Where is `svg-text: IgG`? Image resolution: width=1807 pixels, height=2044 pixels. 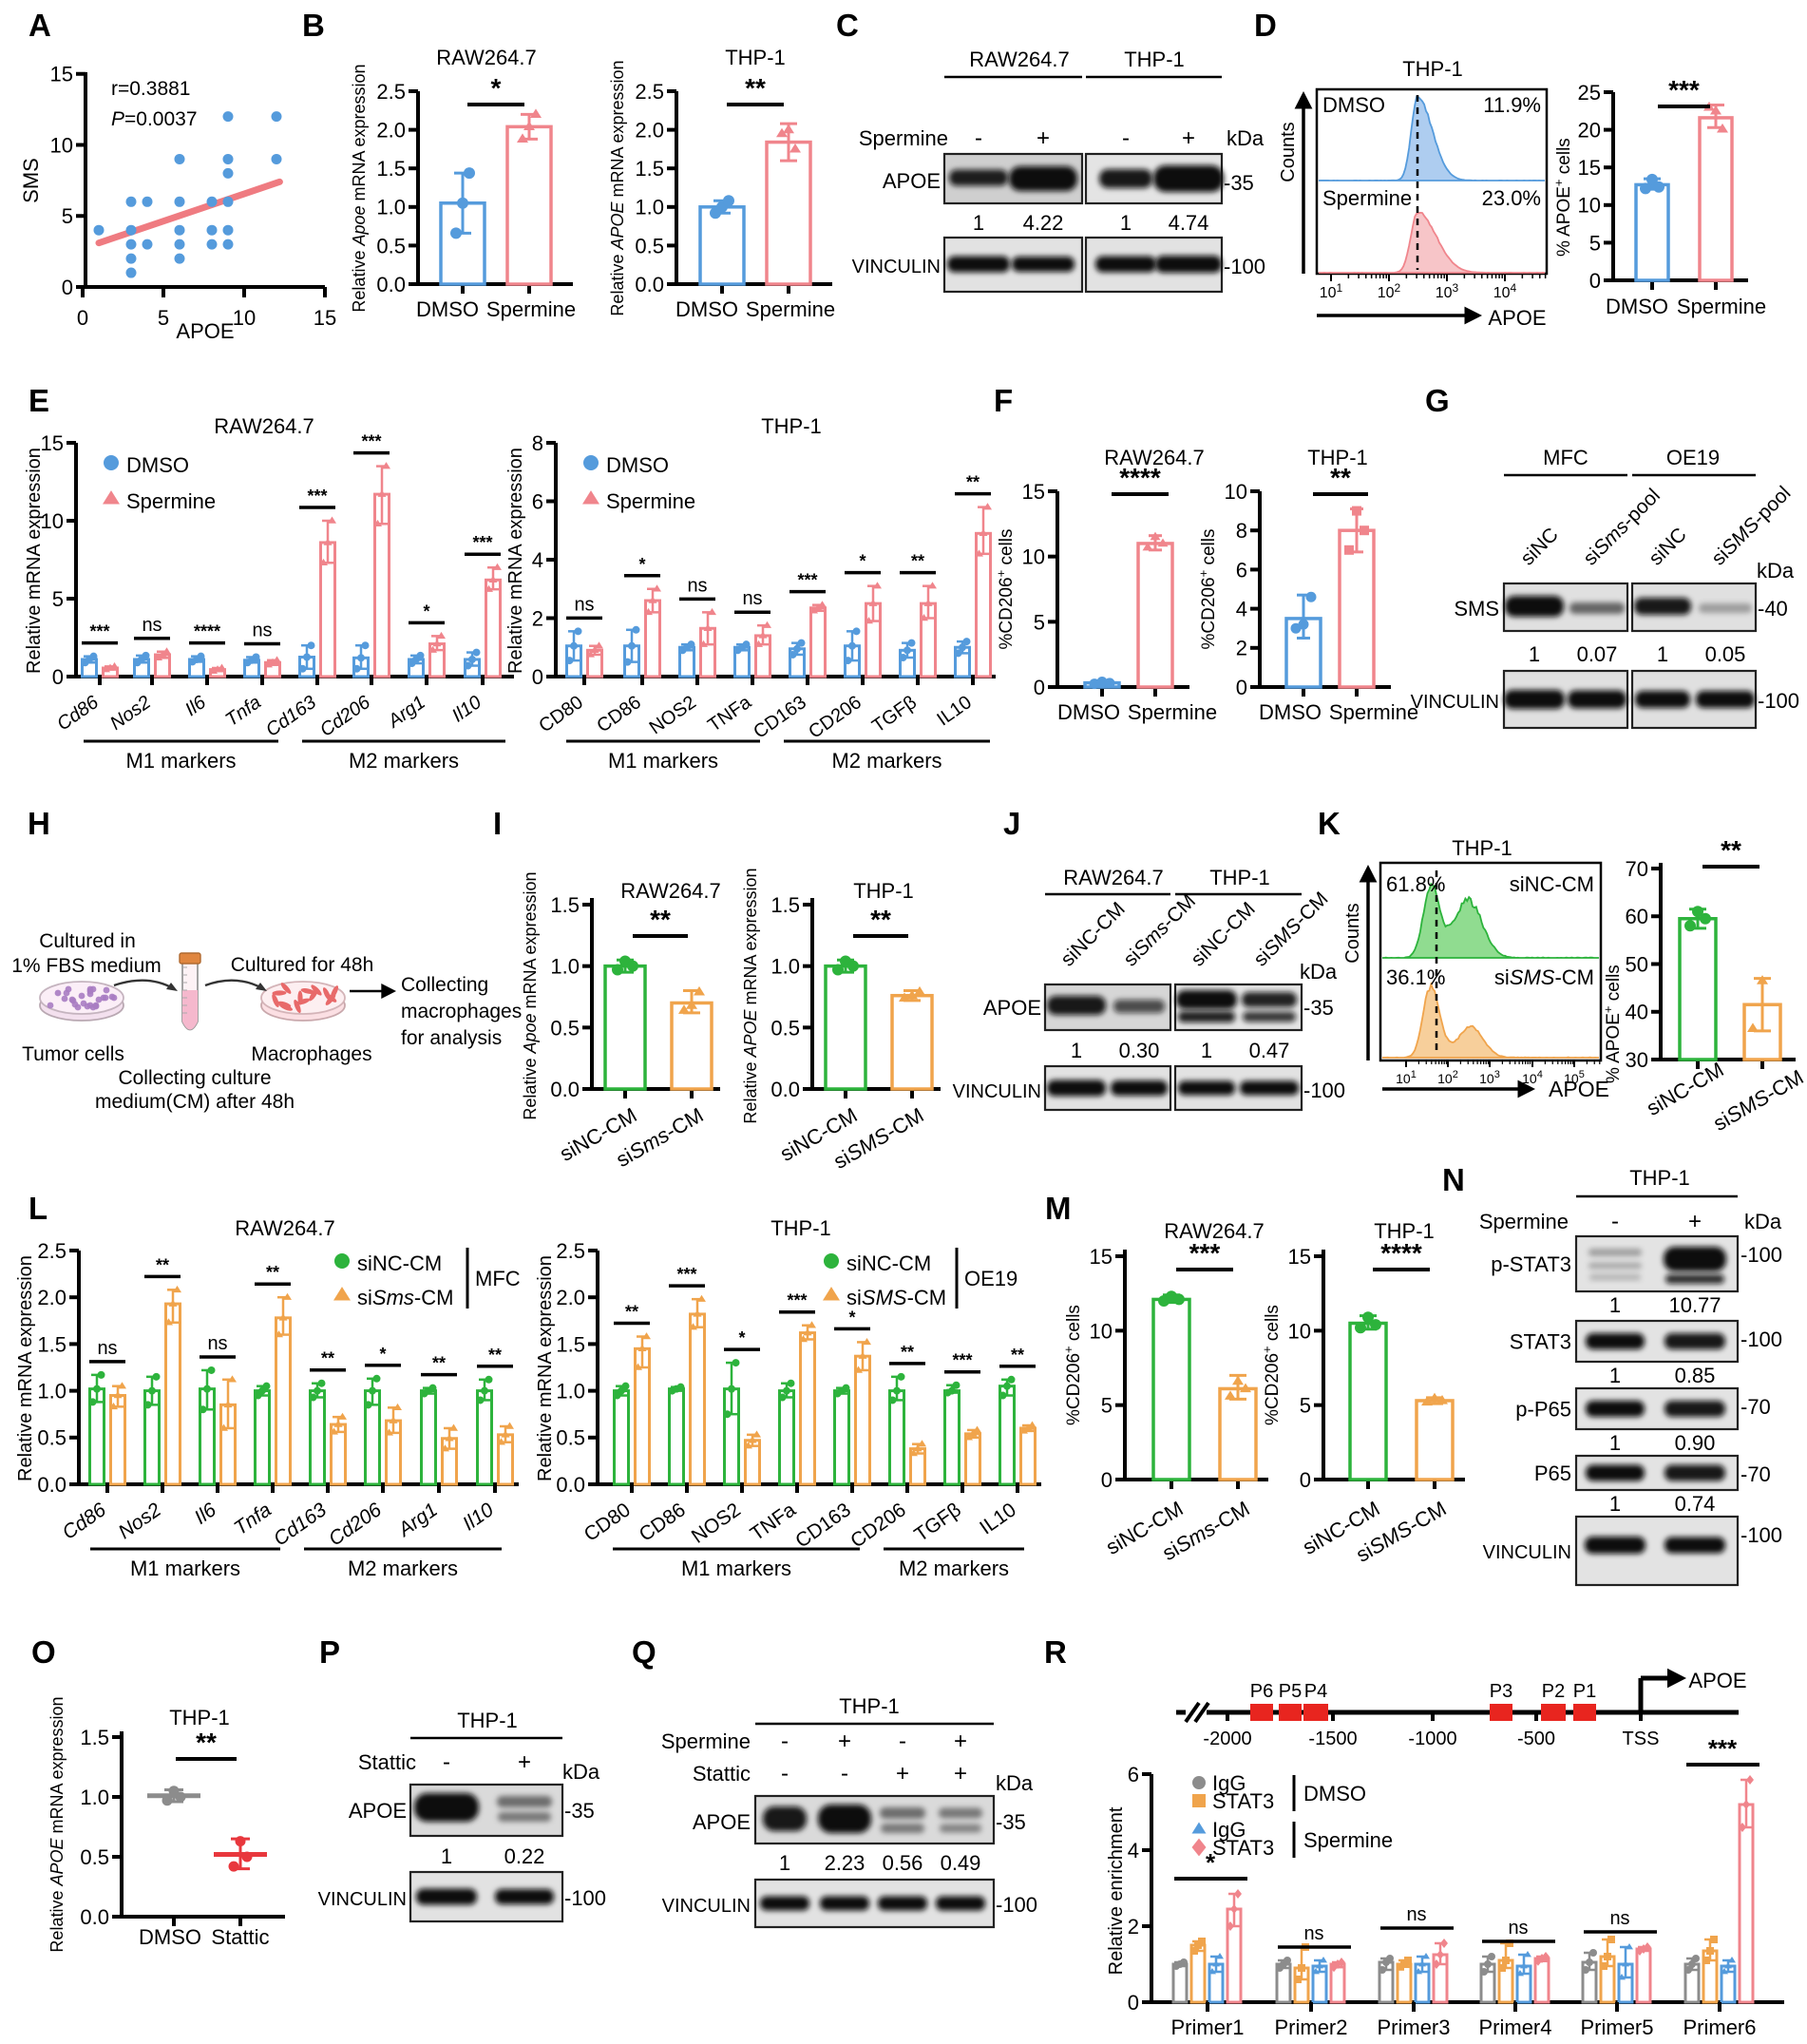 svg-text: IgG is located at coordinates (1229, 1783).